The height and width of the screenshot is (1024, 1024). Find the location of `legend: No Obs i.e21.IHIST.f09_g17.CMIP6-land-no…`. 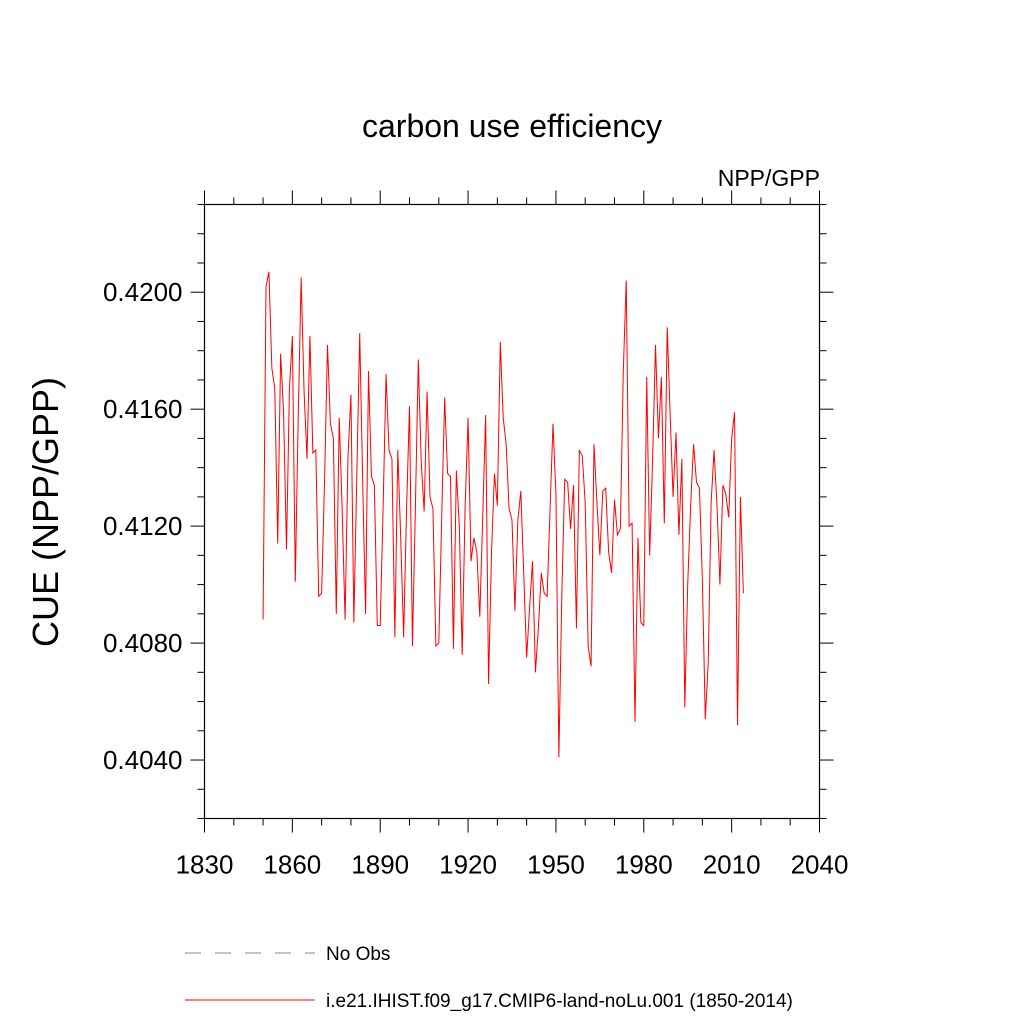

legend: No Obs i.e21.IHIST.f09_g17.CMIP6-land-no… is located at coordinates (489, 978).